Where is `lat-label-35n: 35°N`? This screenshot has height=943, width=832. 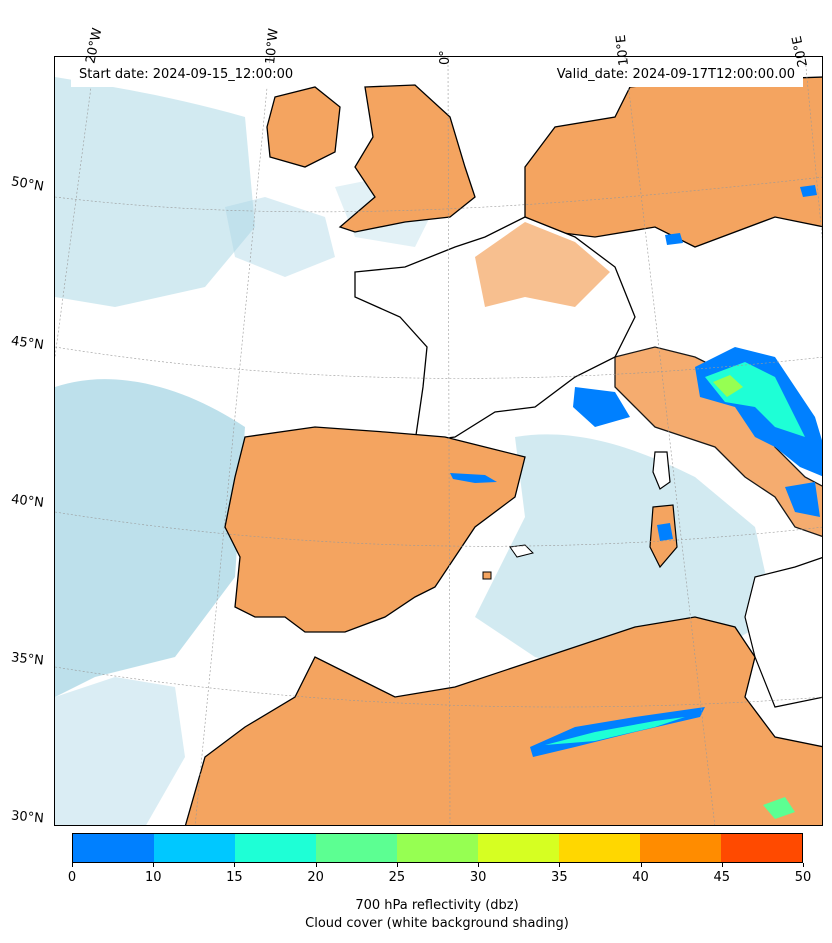 lat-label-35n: 35°N is located at coordinates (27, 659).